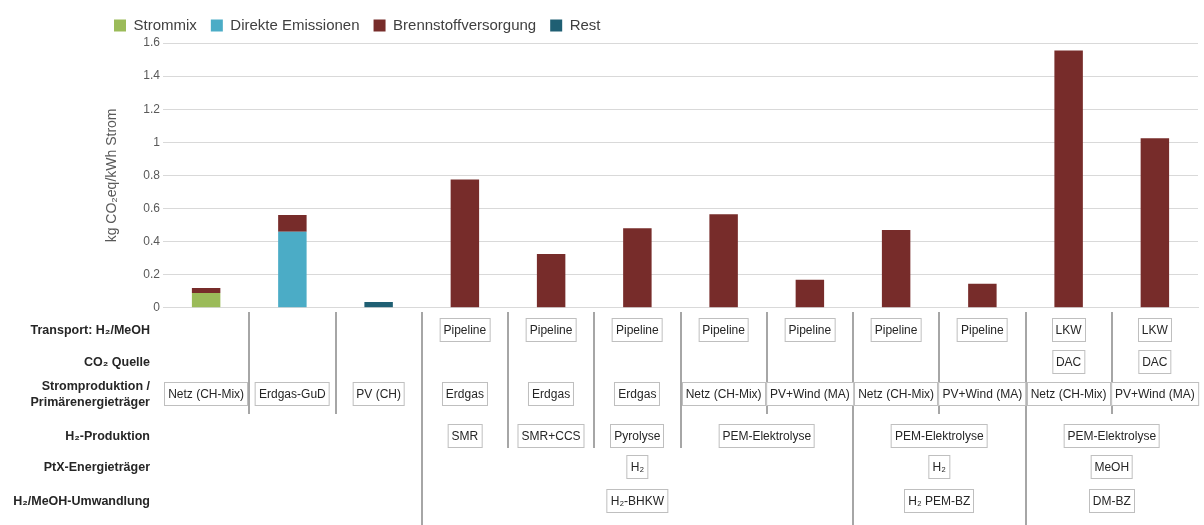  I want to click on y-axis-title: kg CO₂eq/kWh Strom, so click(111, 175).